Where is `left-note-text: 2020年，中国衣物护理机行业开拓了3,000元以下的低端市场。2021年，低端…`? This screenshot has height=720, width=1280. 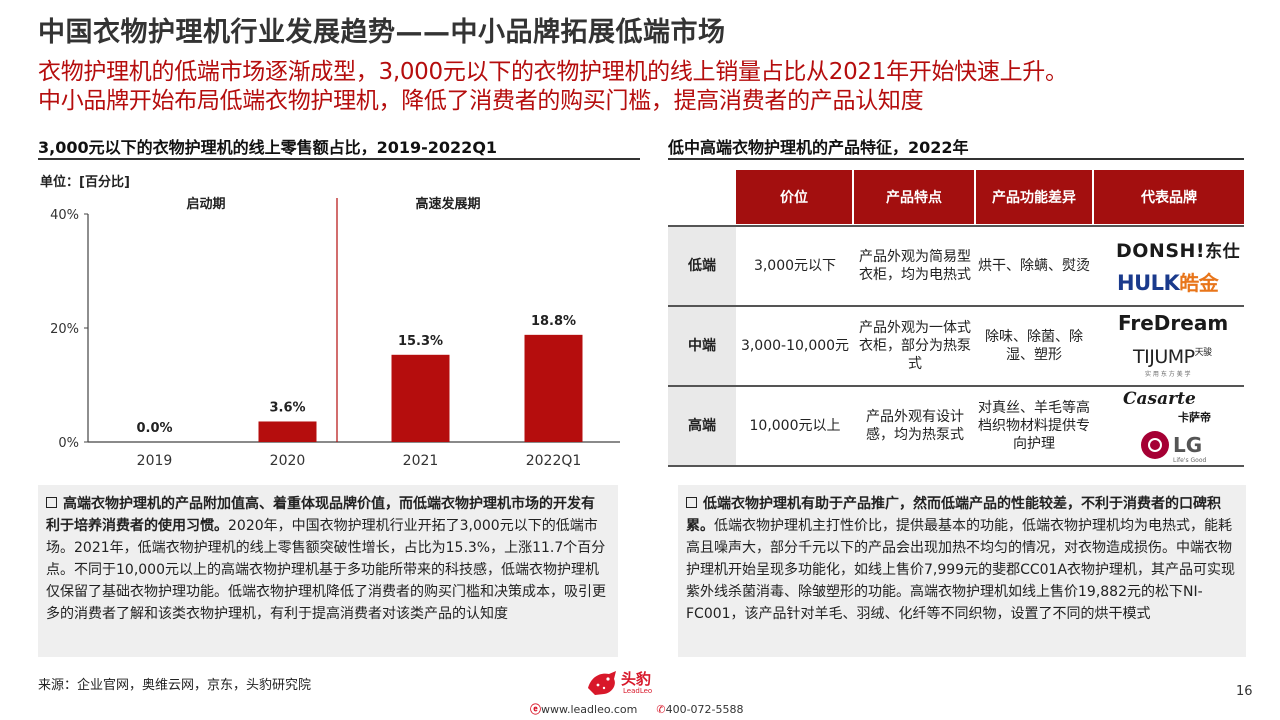
left-note-text: 2020年，中国衣物护理机行业开拓了3,000元以下的低端市场。2021年，低端… is located at coordinates (326, 570).